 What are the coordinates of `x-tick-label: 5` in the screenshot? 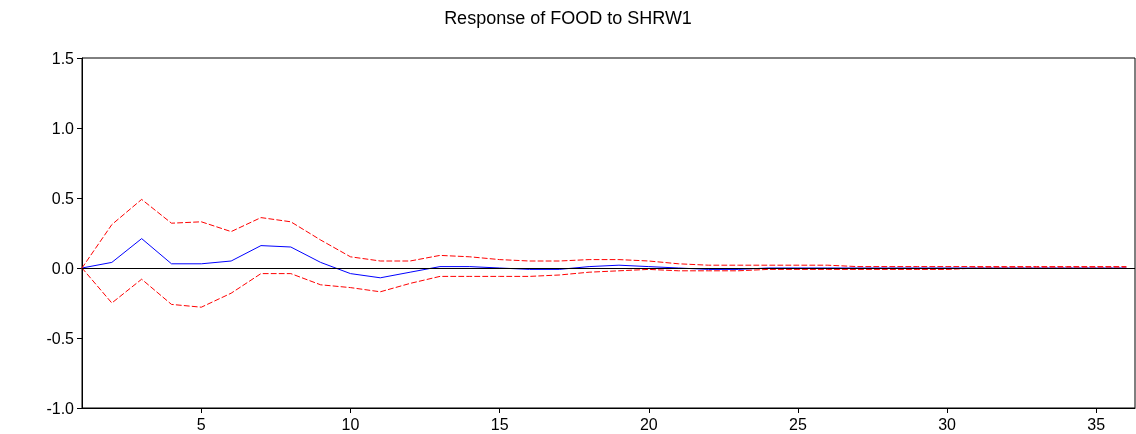 It's located at (201, 424).